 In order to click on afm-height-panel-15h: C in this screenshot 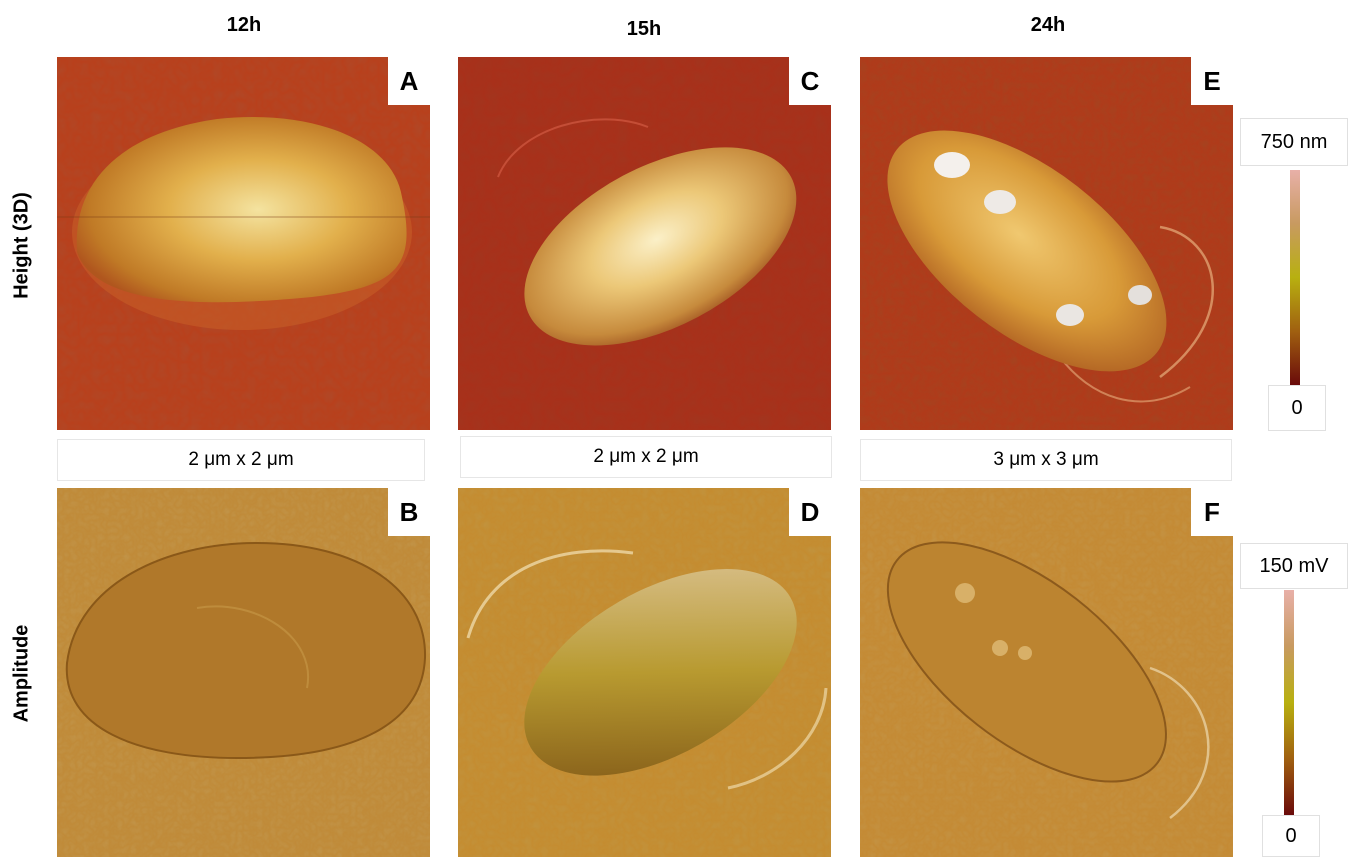, I will do `click(644, 243)`.